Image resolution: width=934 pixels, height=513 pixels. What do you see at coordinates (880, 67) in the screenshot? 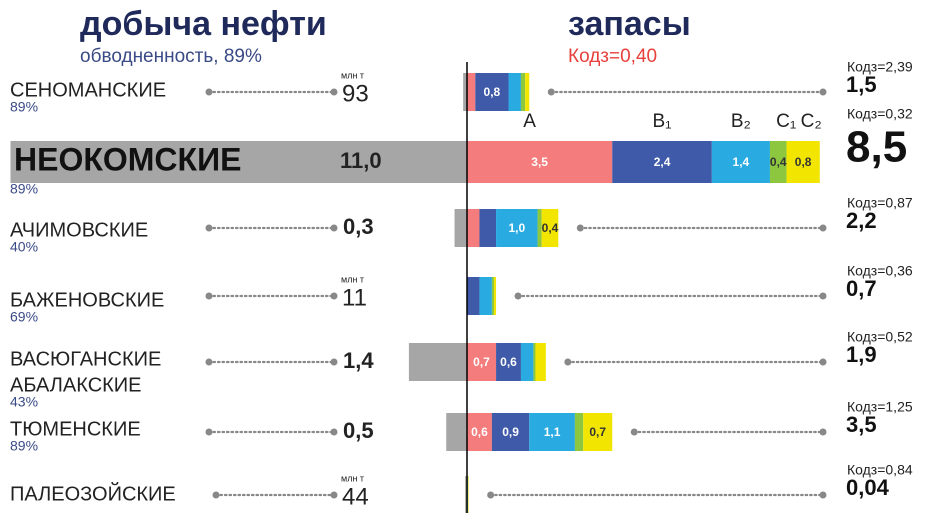
I see `kodz: Кодз=2,39` at bounding box center [880, 67].